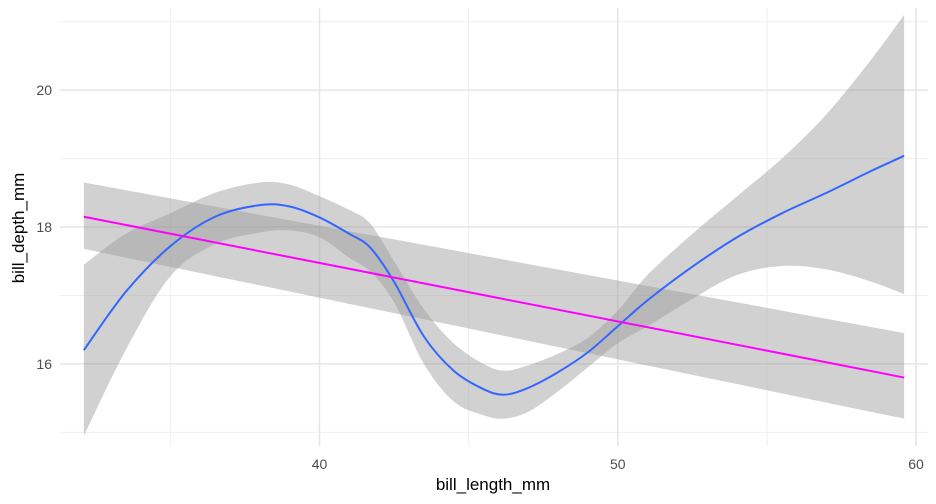  What do you see at coordinates (493, 484) in the screenshot?
I see `x-axis-title: bill_length_mm` at bounding box center [493, 484].